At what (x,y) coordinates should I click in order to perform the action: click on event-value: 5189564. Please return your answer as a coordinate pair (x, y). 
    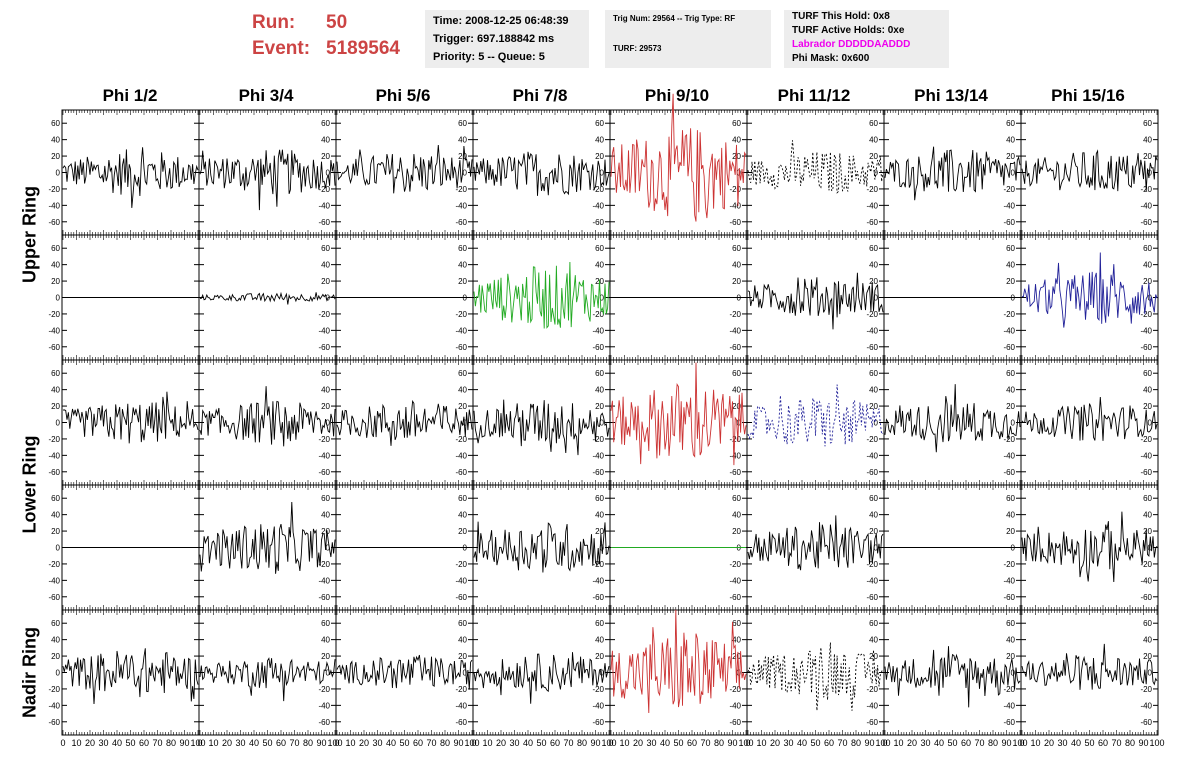
    Looking at the image, I should click on (363, 48).